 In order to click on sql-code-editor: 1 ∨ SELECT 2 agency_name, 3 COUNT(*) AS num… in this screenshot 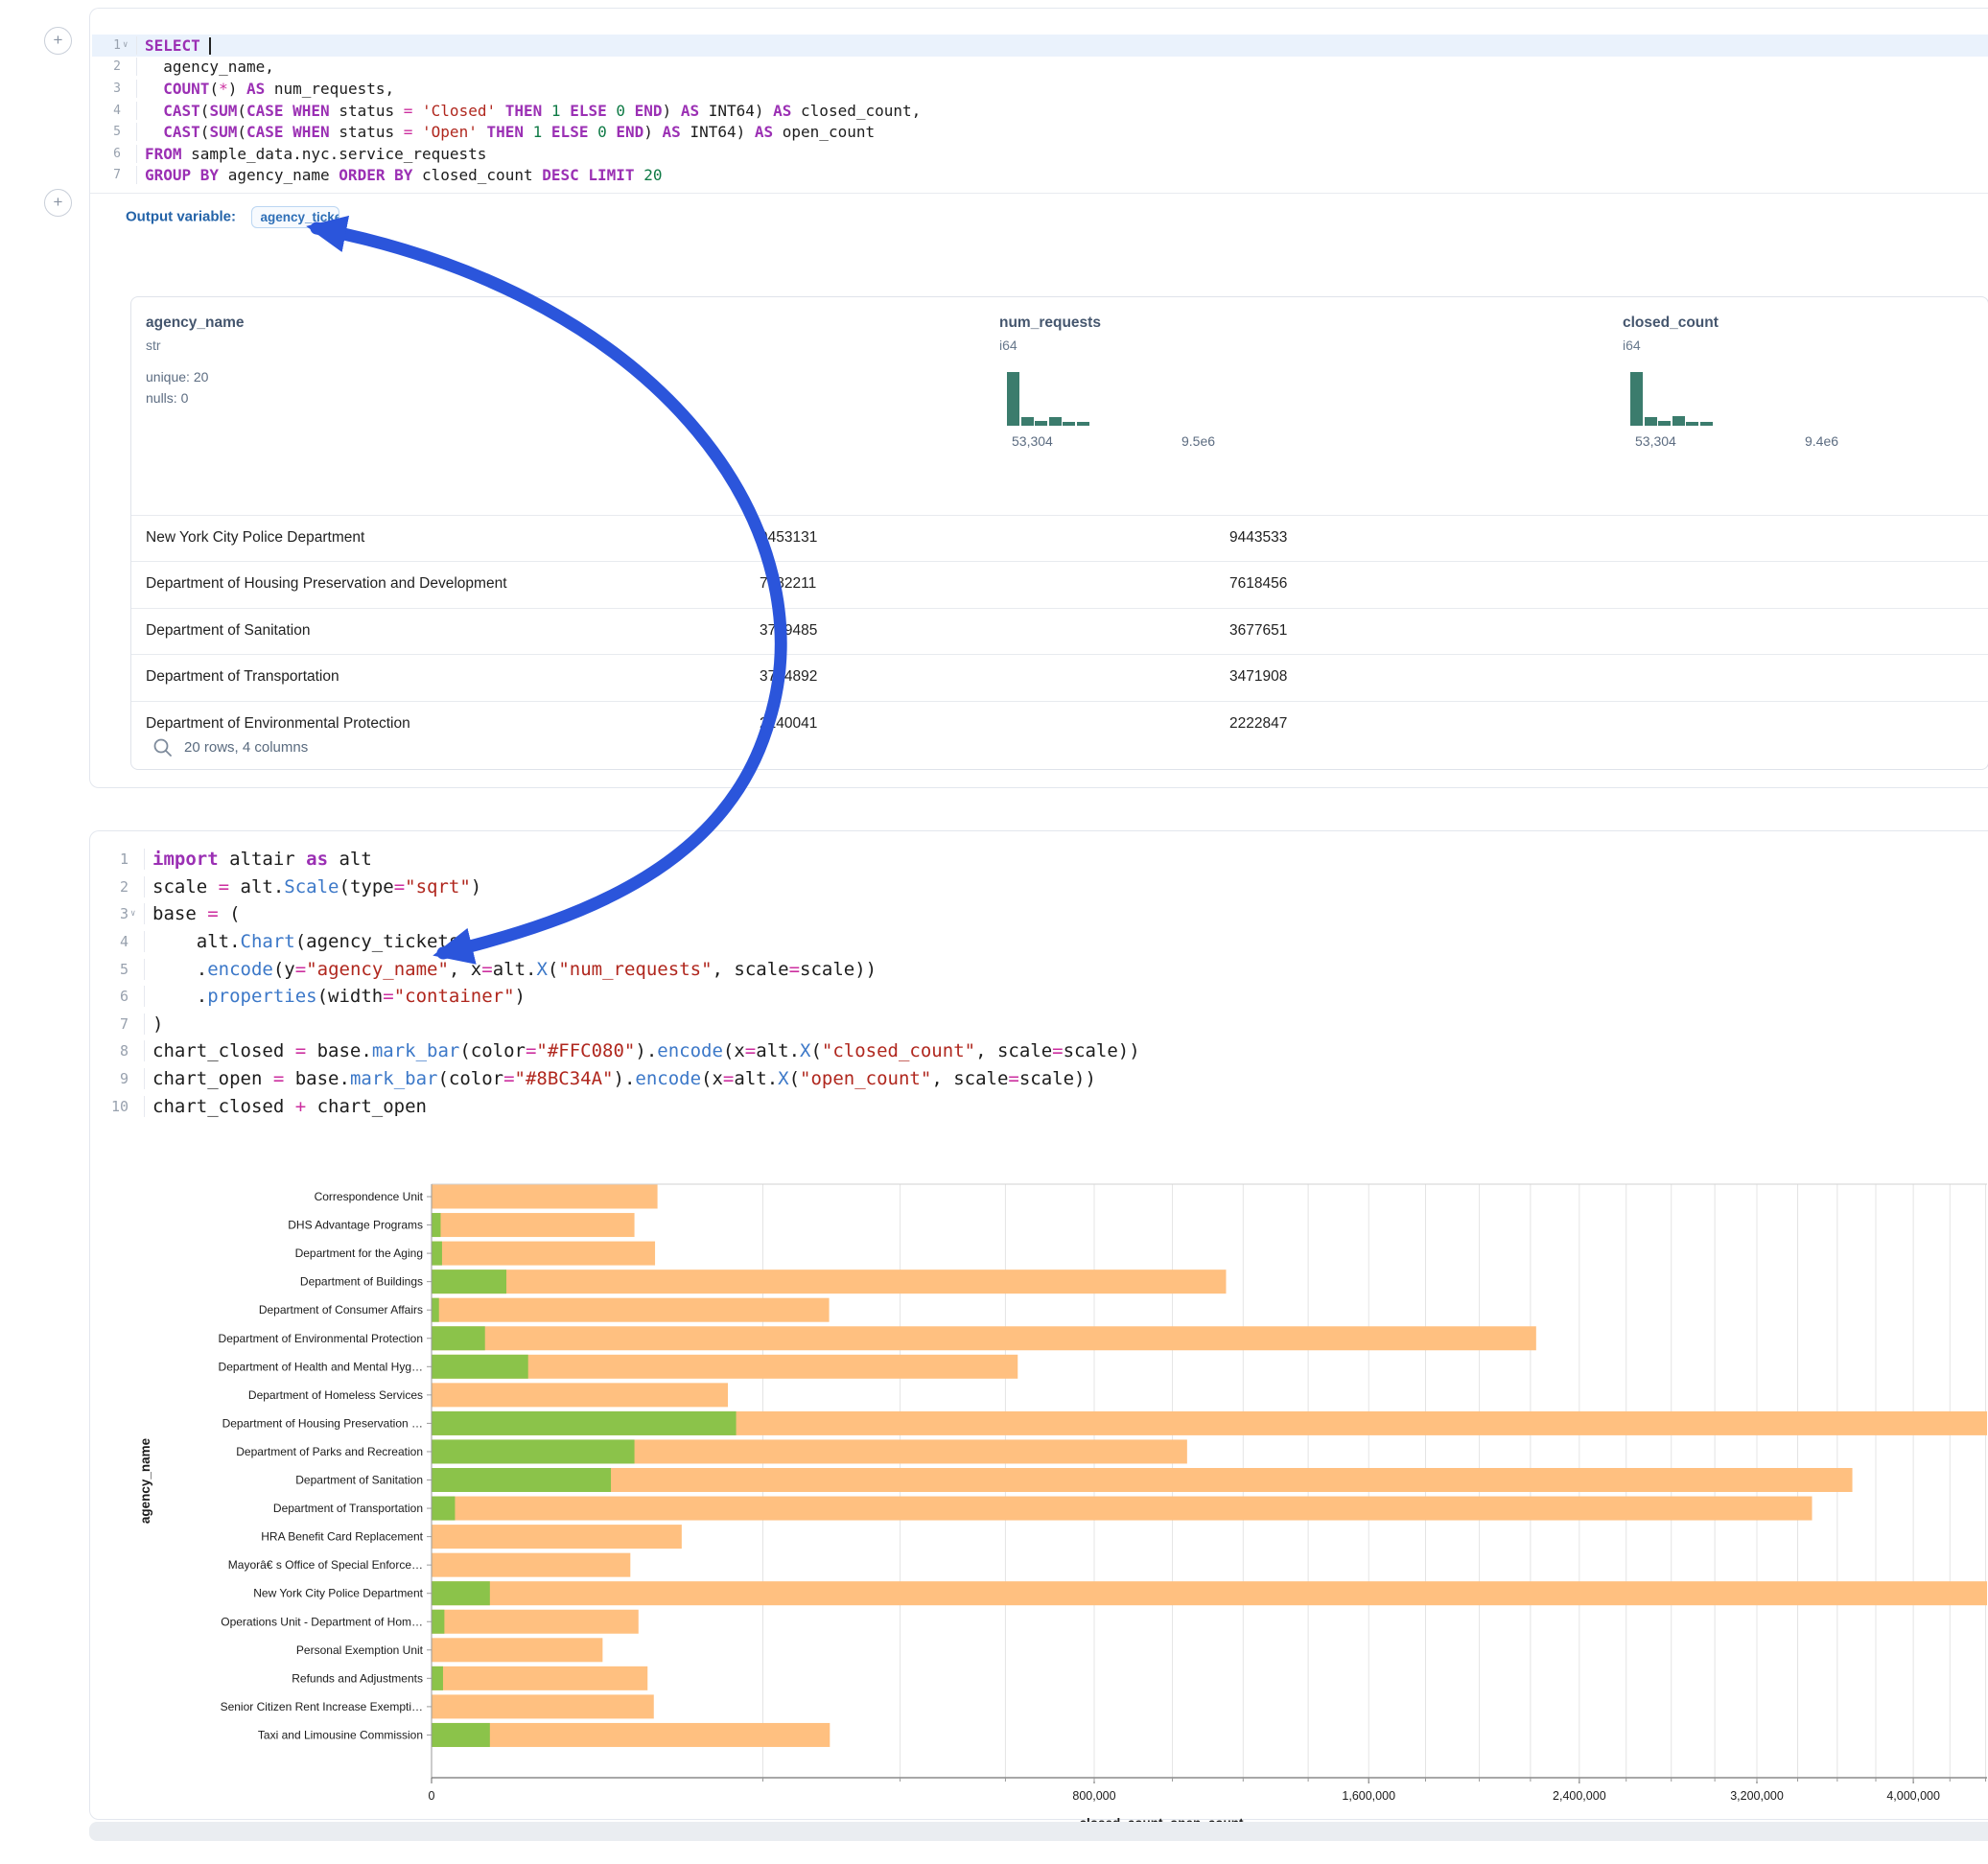, I will do `click(1042, 110)`.